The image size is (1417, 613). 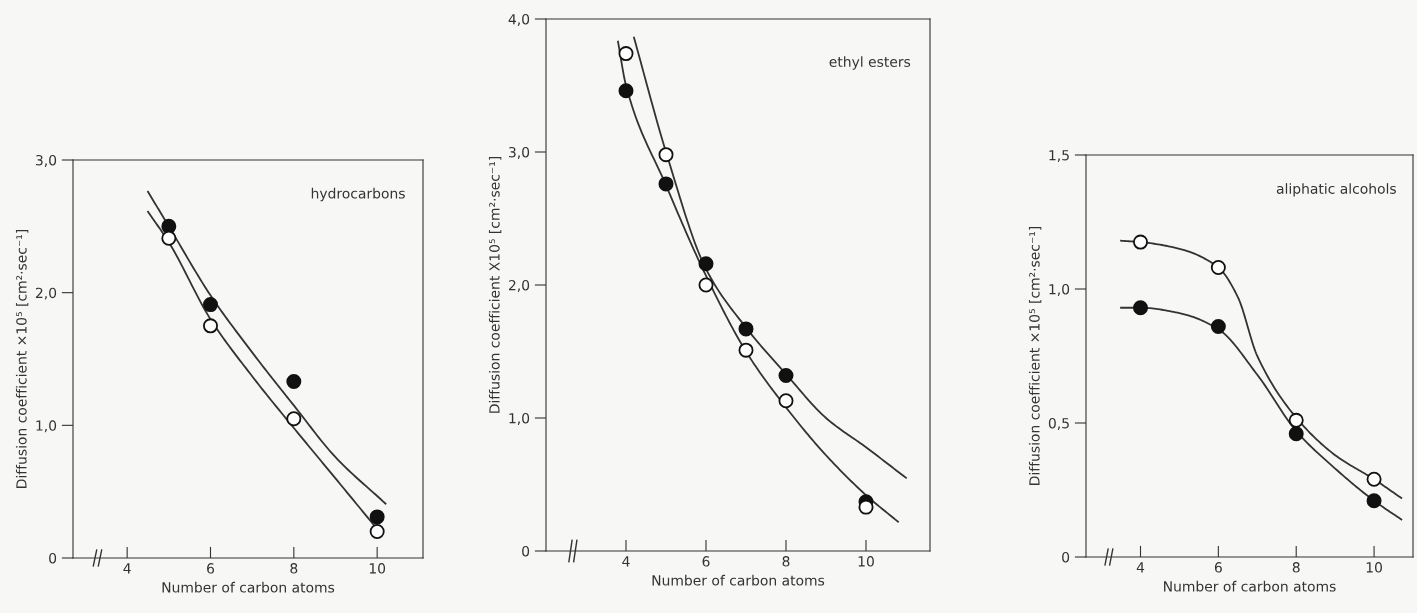 I want to click on annotation: aliphatic alcohols, so click(x=1336, y=190).